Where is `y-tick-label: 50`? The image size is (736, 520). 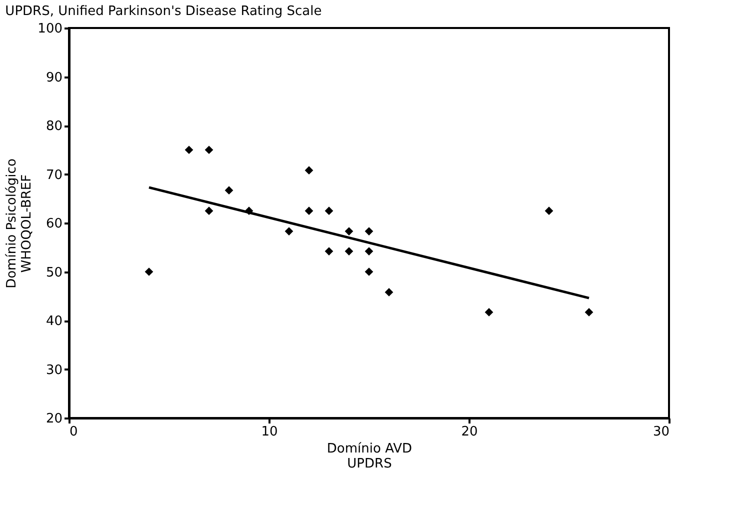 y-tick-label: 50 is located at coordinates (54, 272).